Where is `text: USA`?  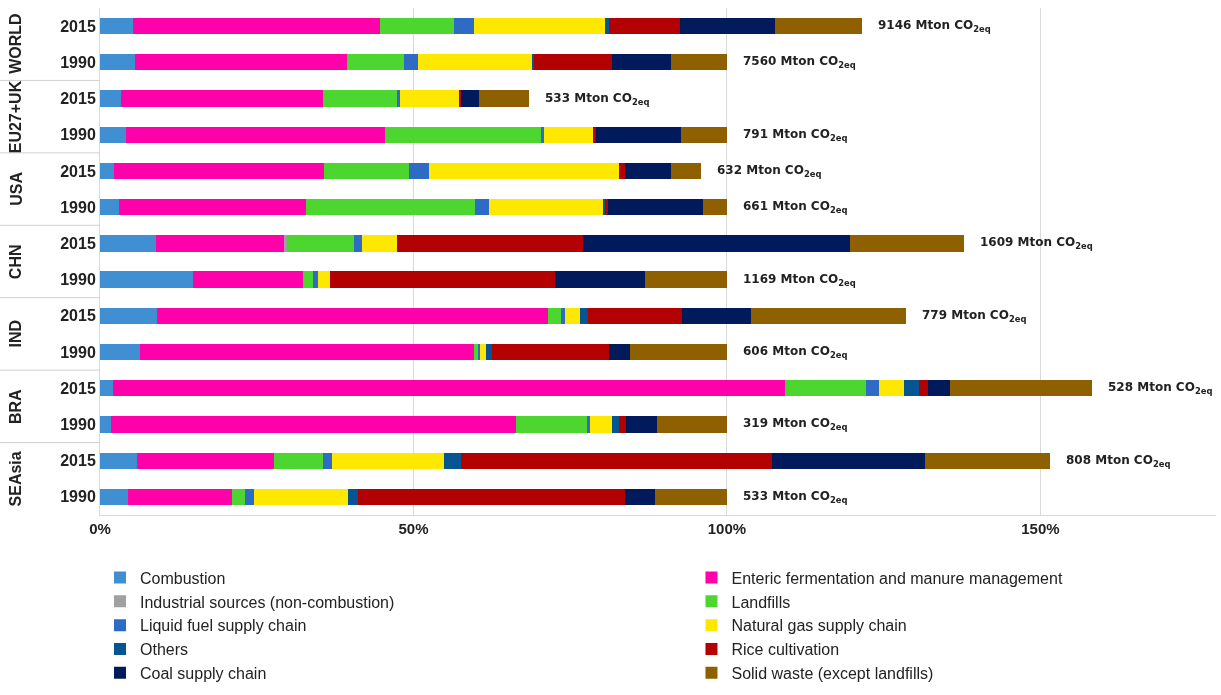
text: USA is located at coordinates (16, 188).